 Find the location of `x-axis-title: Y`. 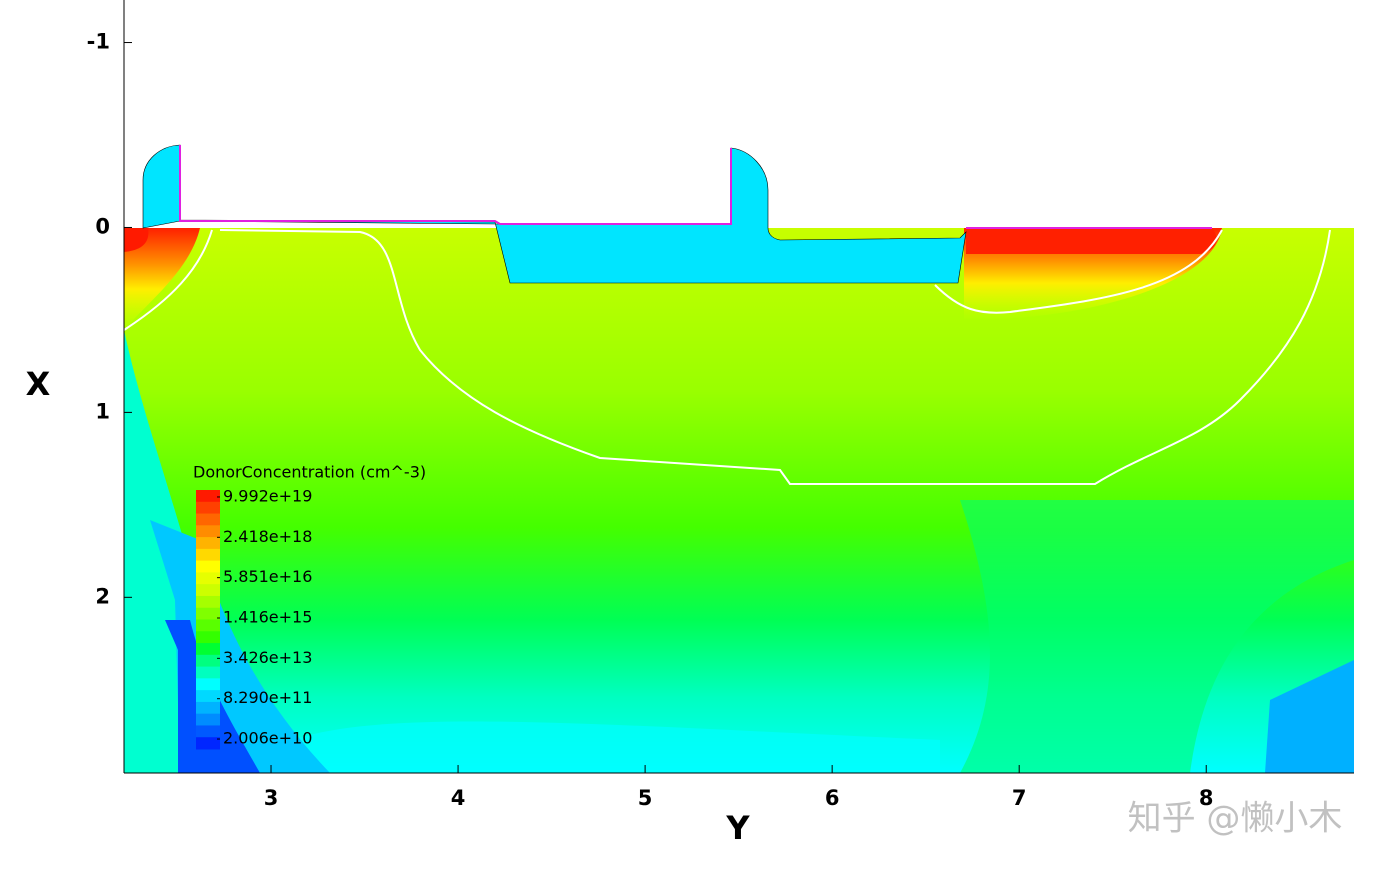

x-axis-title: Y is located at coordinates (737, 828).